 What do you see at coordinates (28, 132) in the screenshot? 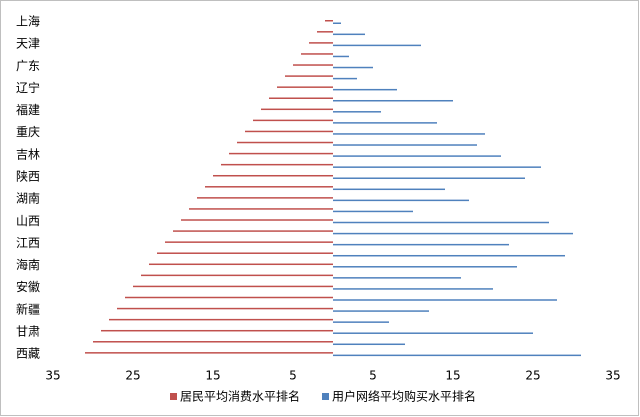
I see `y-tick-label: 重庆` at bounding box center [28, 132].